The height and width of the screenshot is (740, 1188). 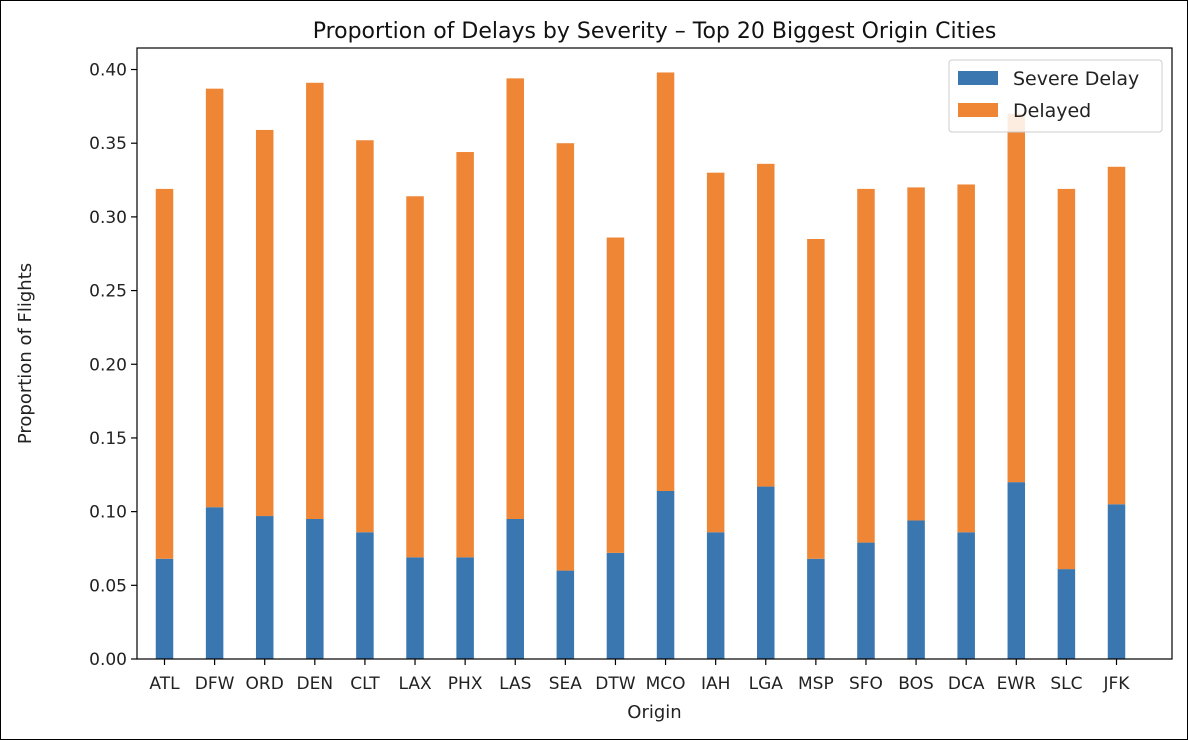 I want to click on x-tick-label-sea: SEA, so click(x=566, y=684).